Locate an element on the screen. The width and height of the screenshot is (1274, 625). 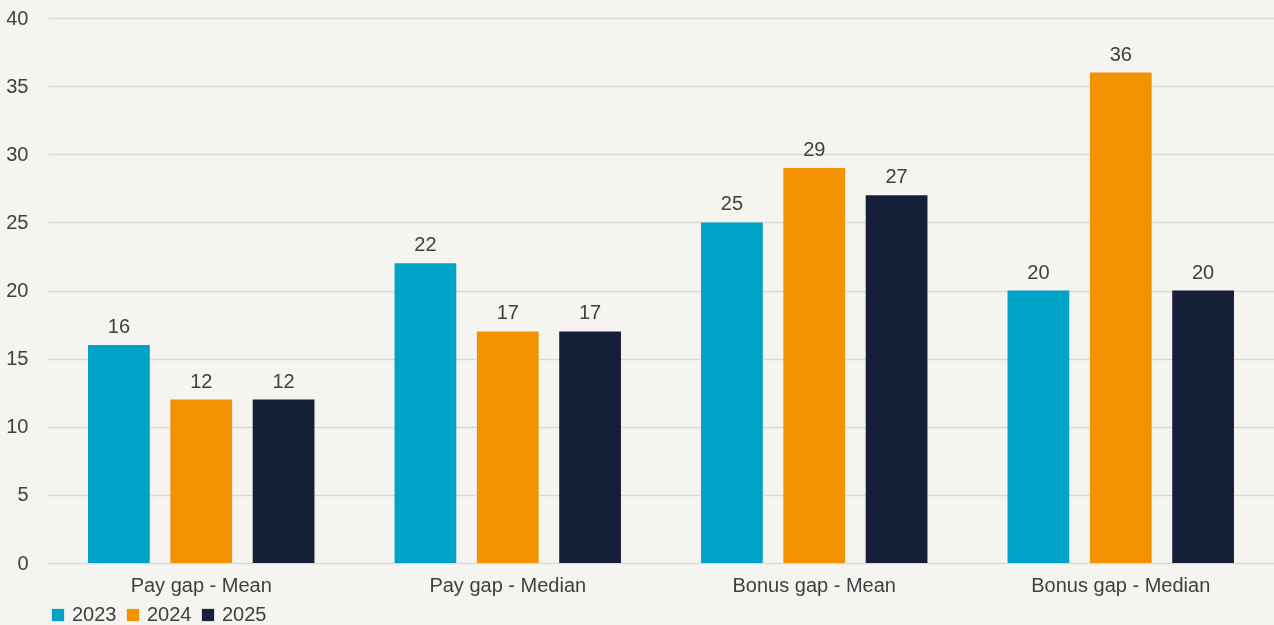
y-tick-label: 40 is located at coordinates (17, 17).